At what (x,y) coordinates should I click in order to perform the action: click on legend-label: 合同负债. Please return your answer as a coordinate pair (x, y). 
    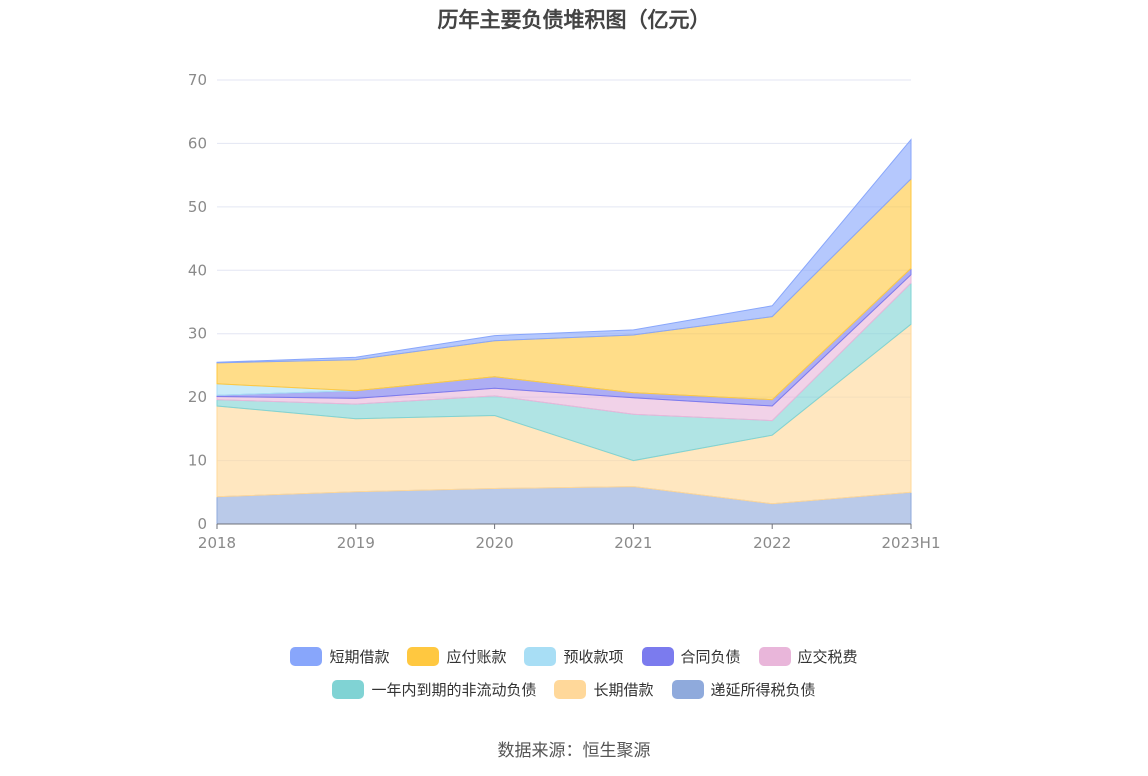
    Looking at the image, I should click on (710, 657).